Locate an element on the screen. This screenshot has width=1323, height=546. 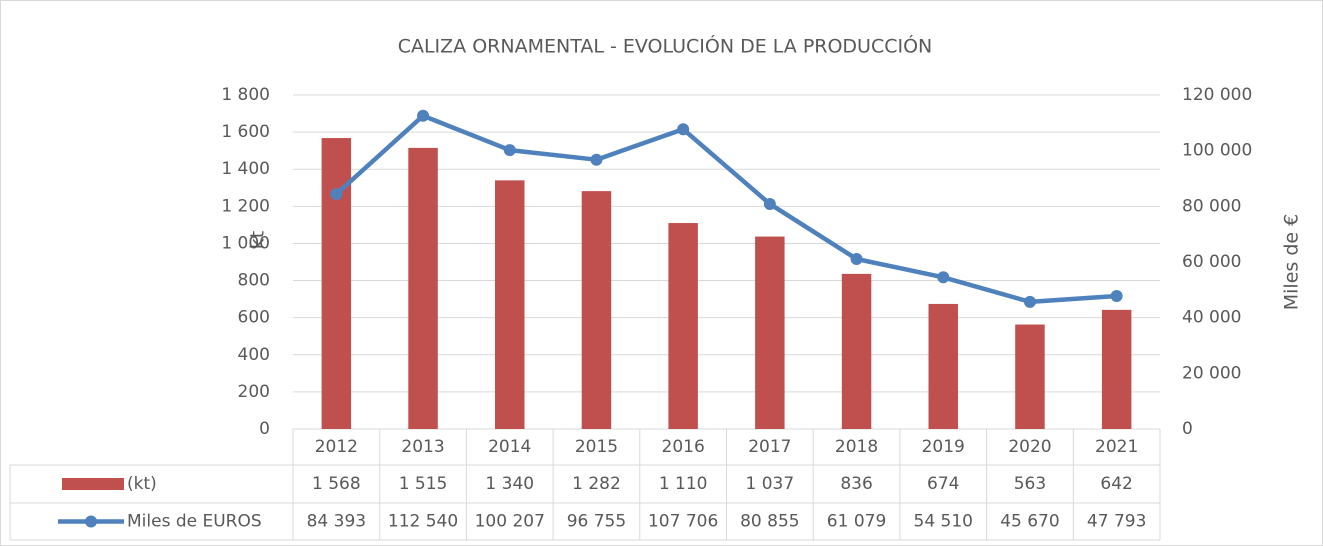
y2-tick-label: 120 000 is located at coordinates (1217, 95).